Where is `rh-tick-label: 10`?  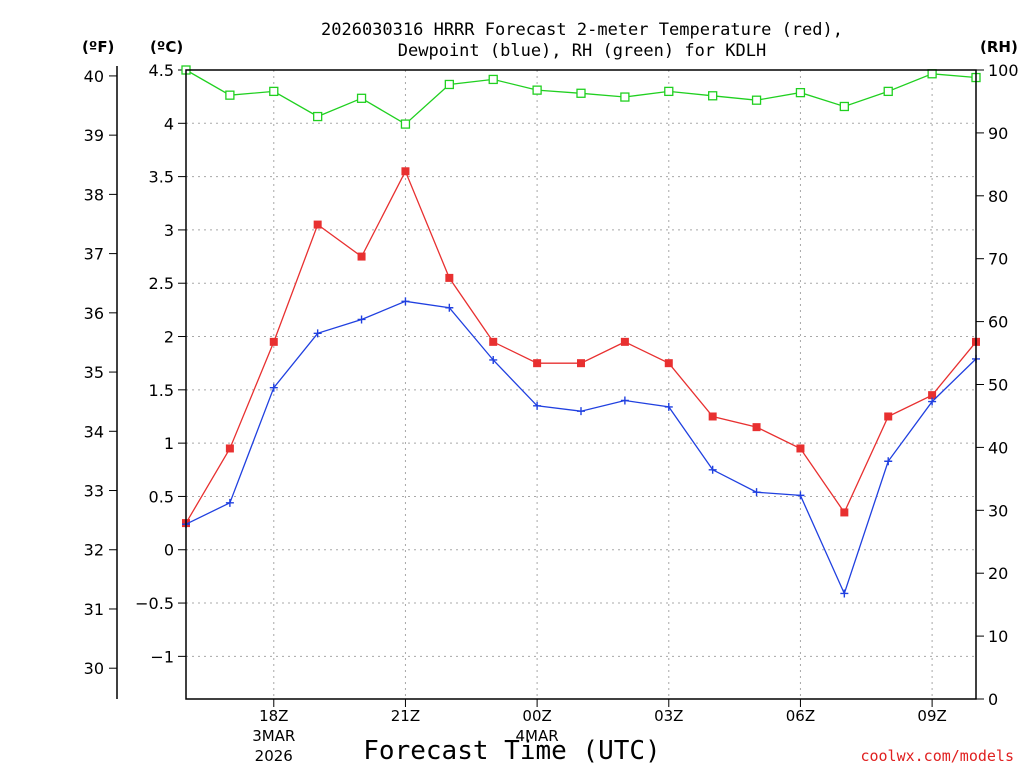
rh-tick-label: 10 is located at coordinates (998, 636).